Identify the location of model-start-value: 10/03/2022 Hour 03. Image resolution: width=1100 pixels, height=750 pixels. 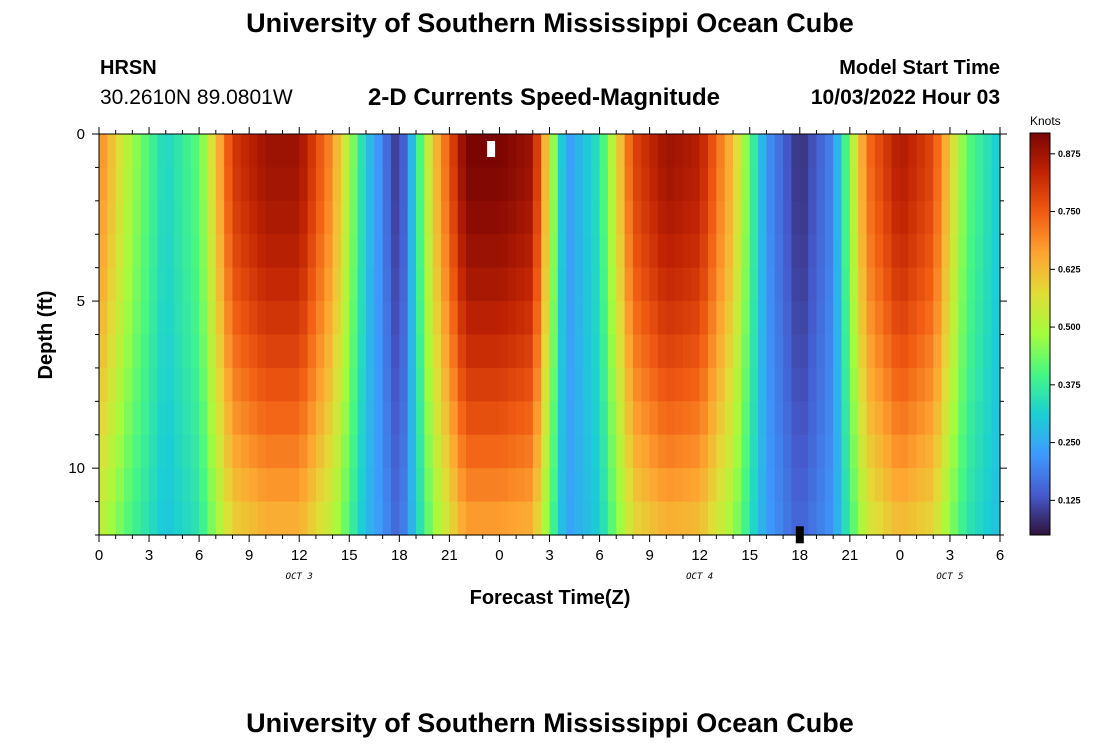
(905, 97).